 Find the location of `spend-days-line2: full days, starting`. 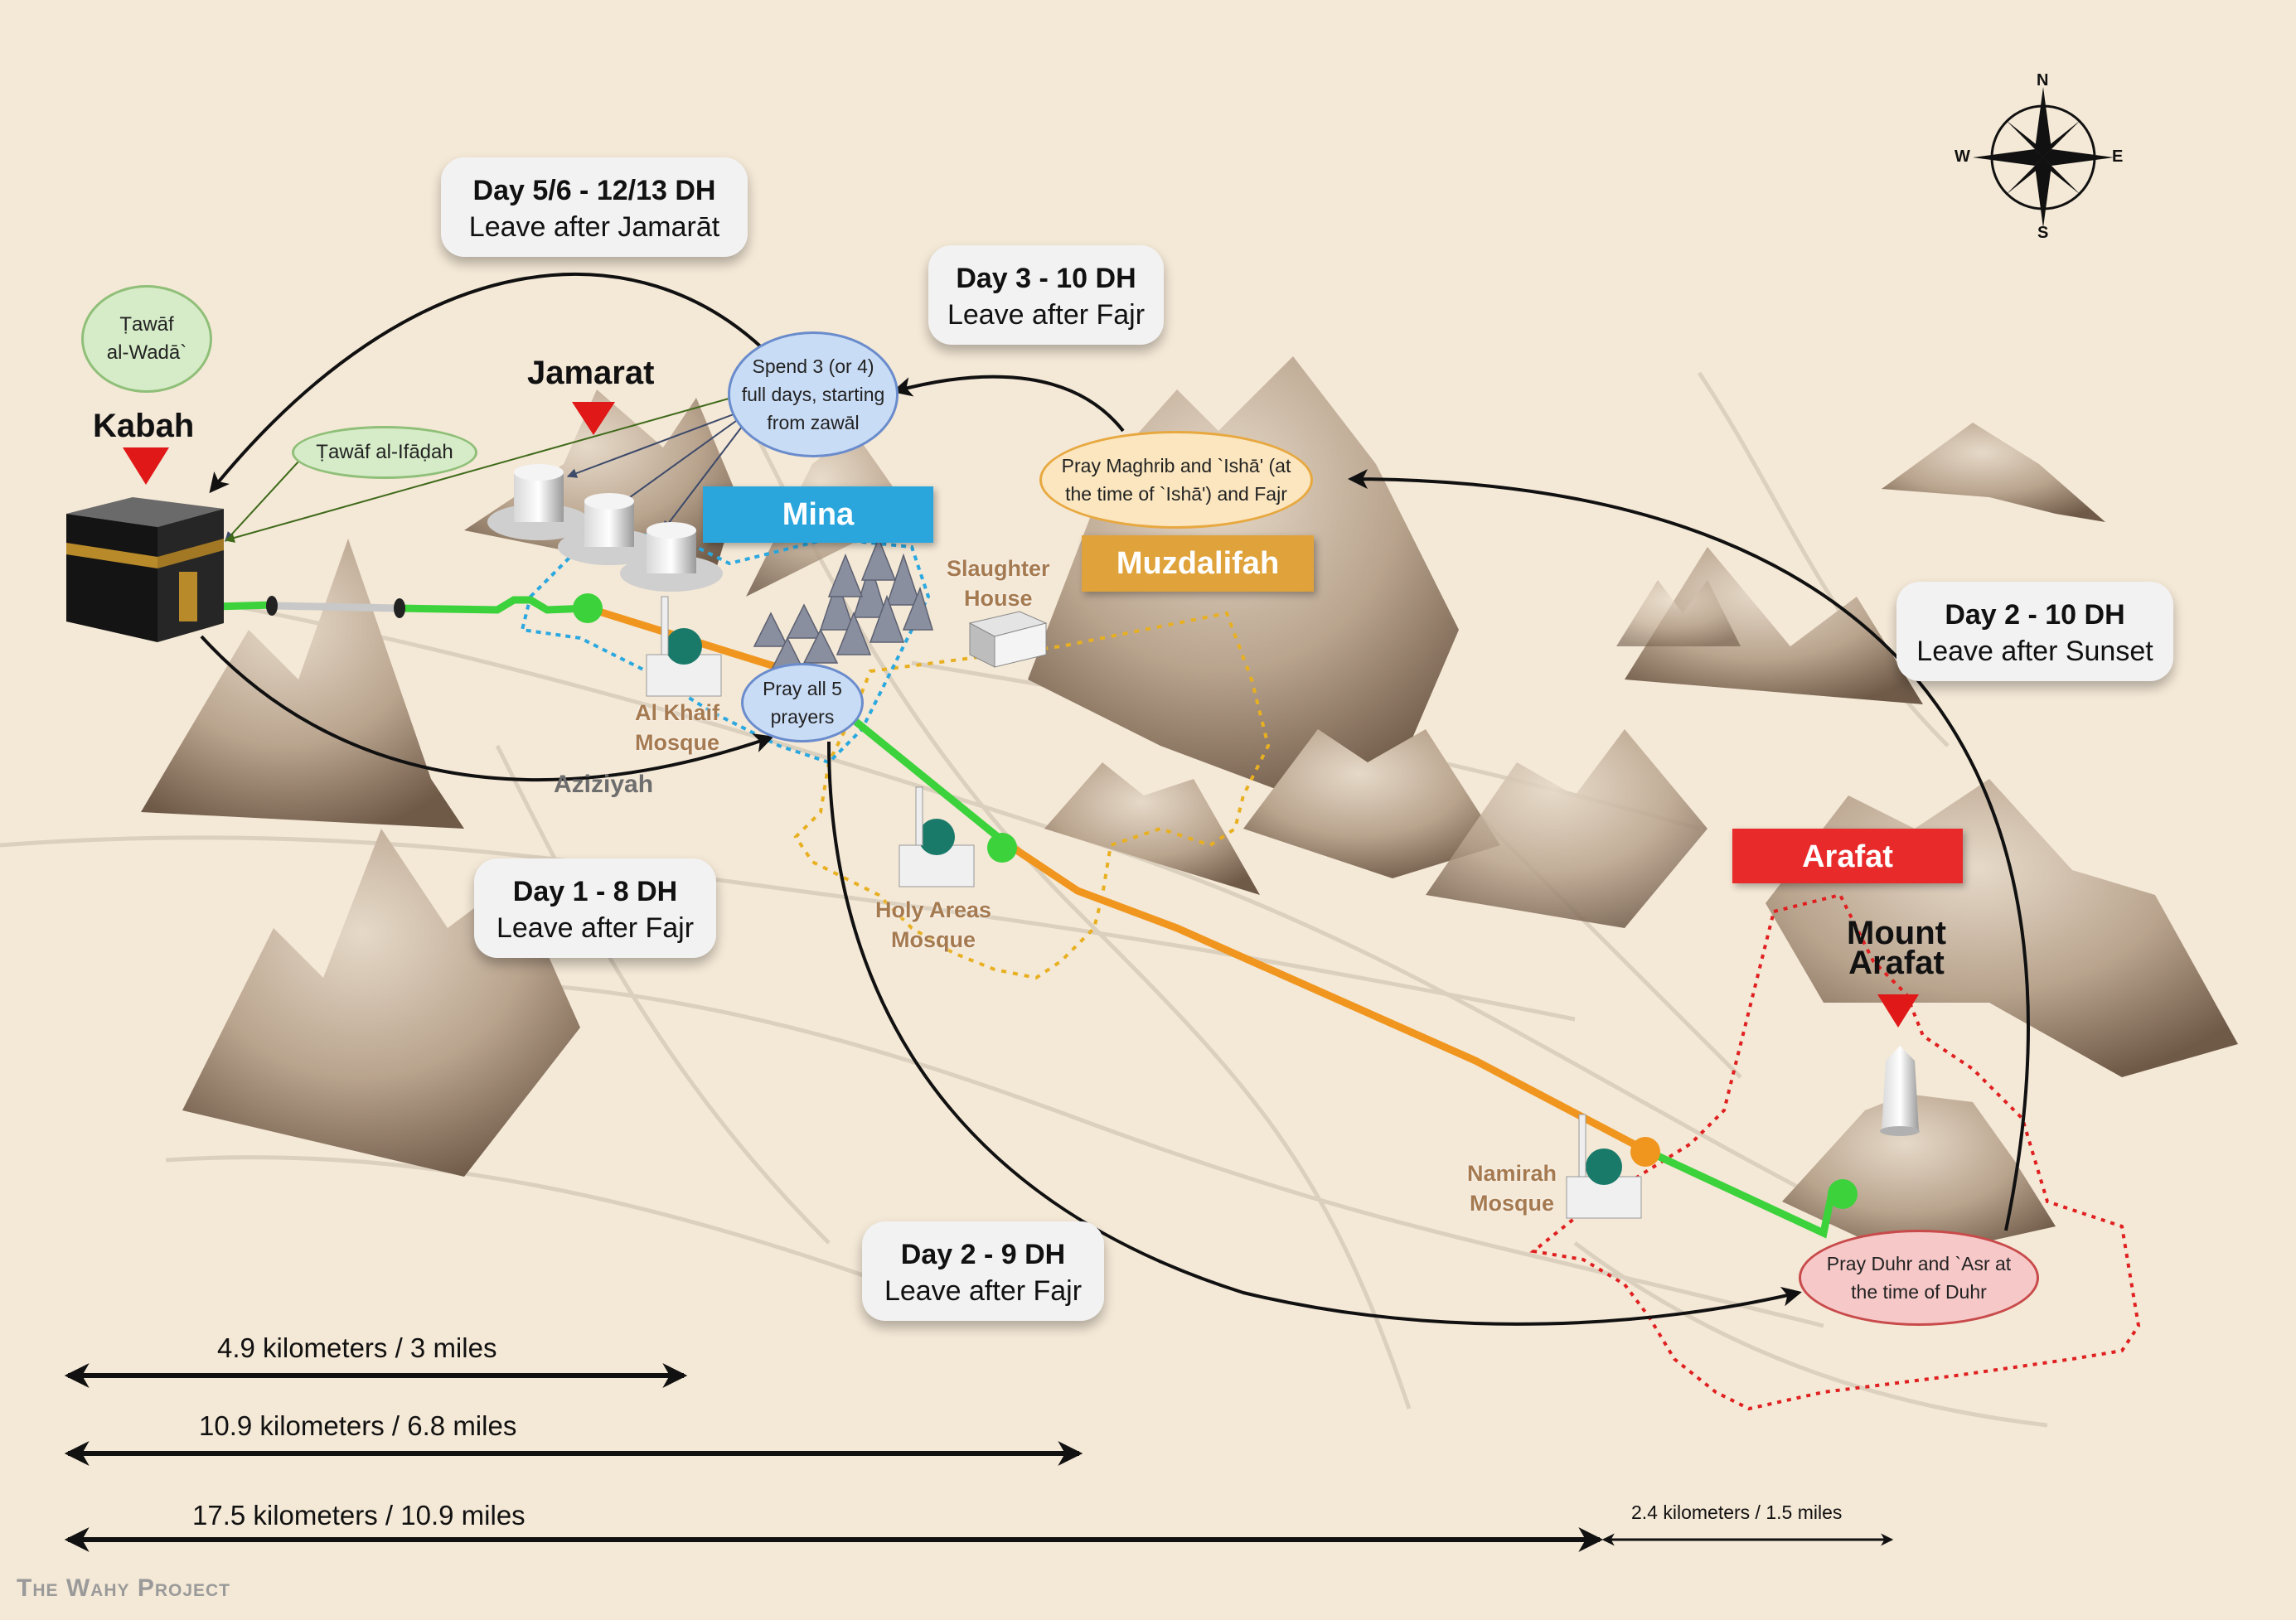

spend-days-line2: full days, starting is located at coordinates (813, 394).